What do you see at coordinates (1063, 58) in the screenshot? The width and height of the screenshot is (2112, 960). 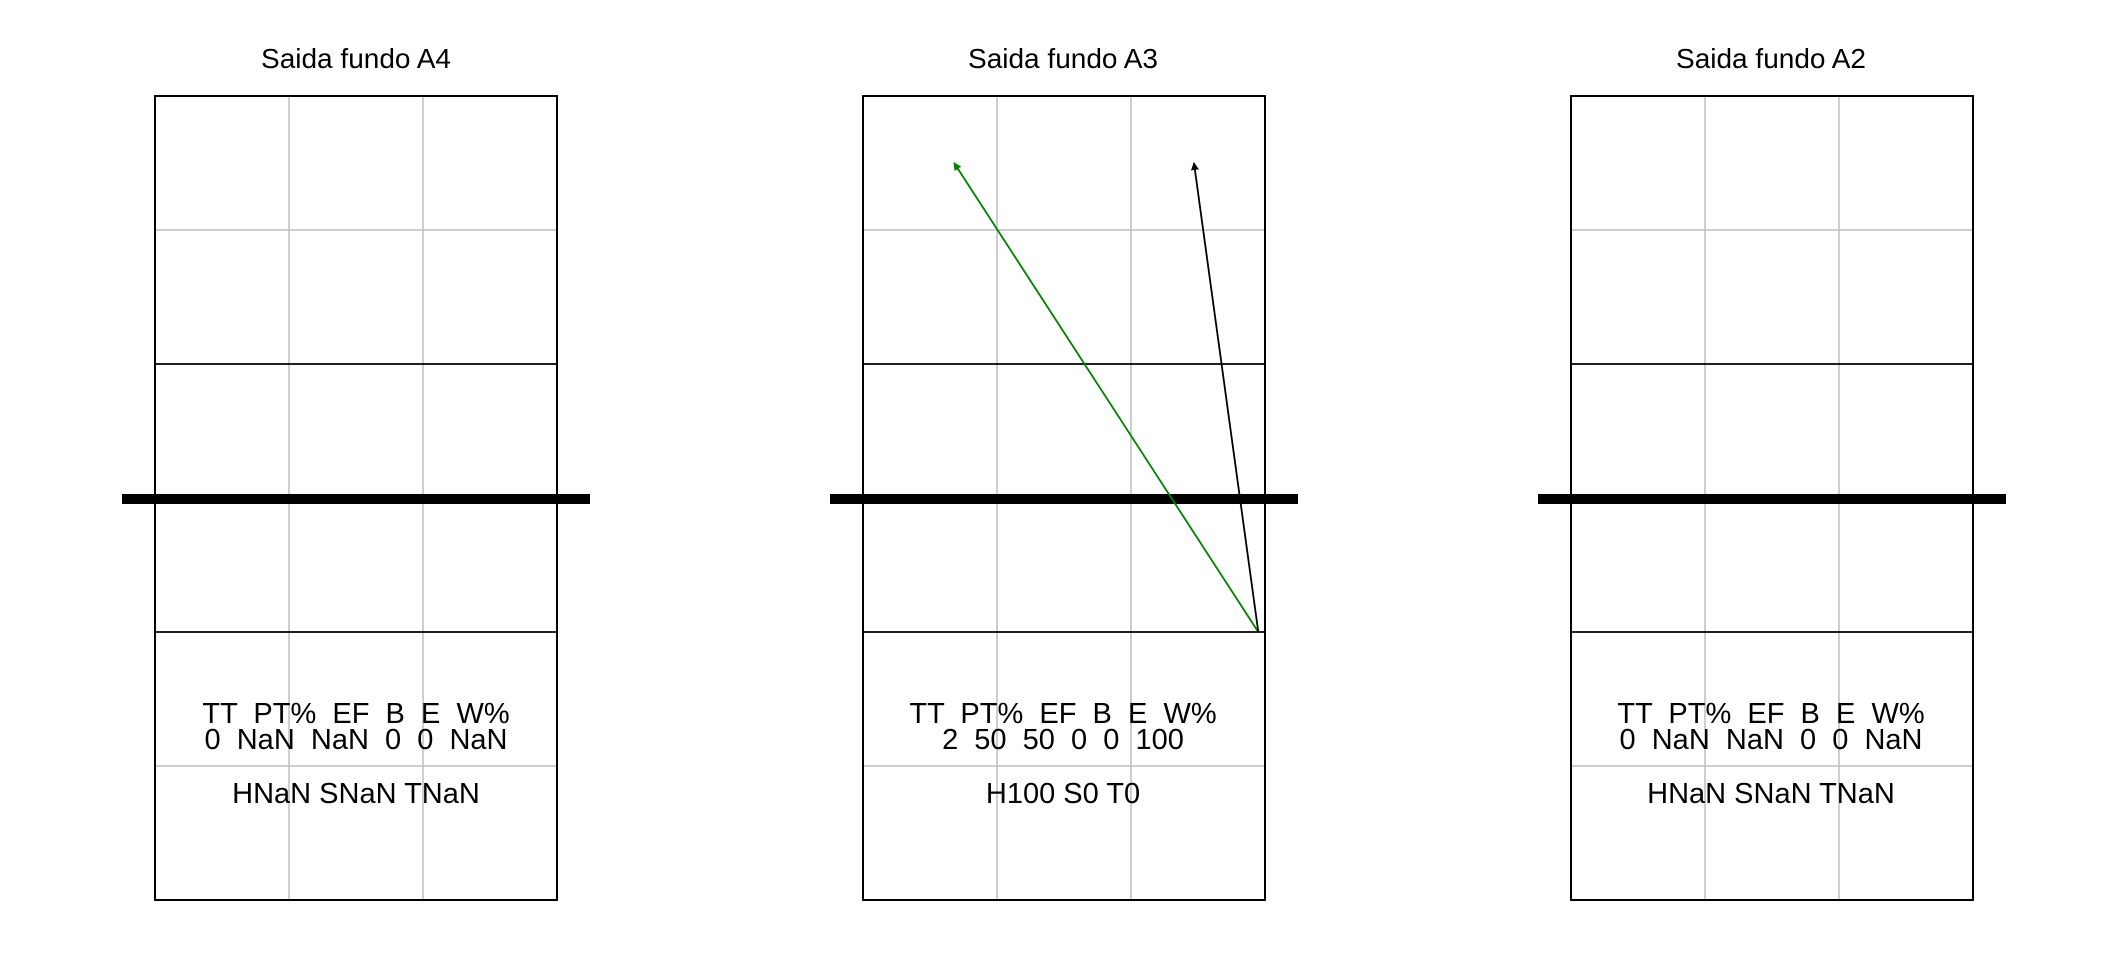 I see `panel-title: Saida fundo A3` at bounding box center [1063, 58].